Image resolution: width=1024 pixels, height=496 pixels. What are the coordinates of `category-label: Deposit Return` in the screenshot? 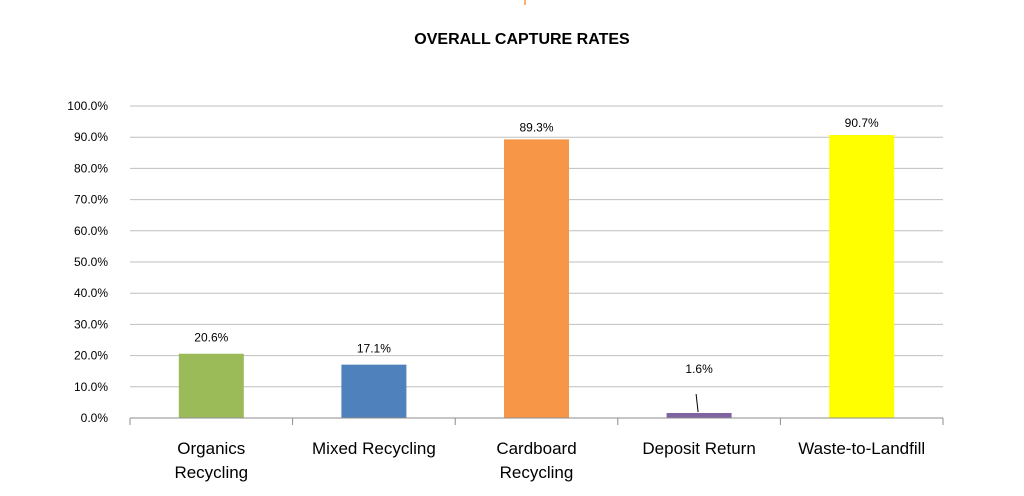 It's located at (698, 448).